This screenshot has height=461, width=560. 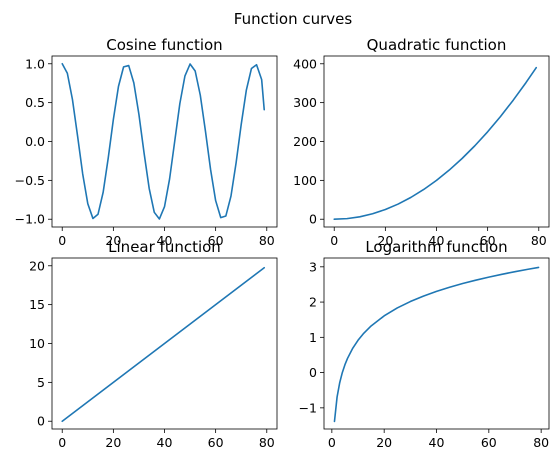 What do you see at coordinates (313, 266) in the screenshot?
I see `logarithm-ytick-label: 3` at bounding box center [313, 266].